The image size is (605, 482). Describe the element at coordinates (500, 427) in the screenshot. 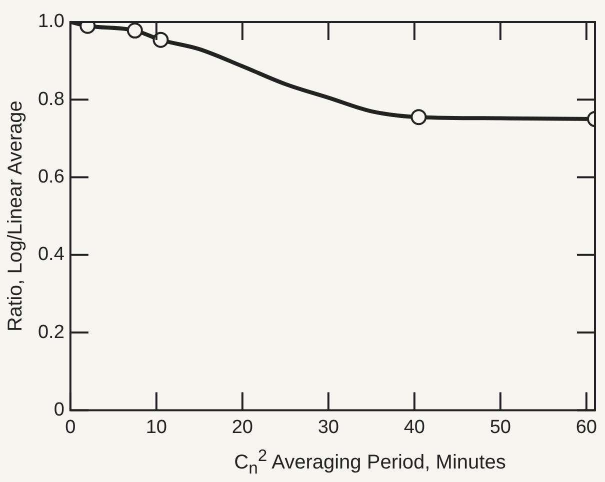

I see `x-tick-label: 50` at that location.